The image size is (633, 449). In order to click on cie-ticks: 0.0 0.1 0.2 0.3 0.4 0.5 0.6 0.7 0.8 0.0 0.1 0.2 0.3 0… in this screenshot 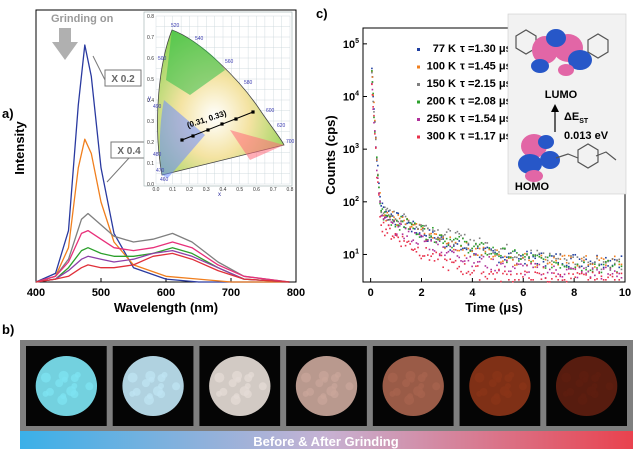, I will do `click(220, 103)`.